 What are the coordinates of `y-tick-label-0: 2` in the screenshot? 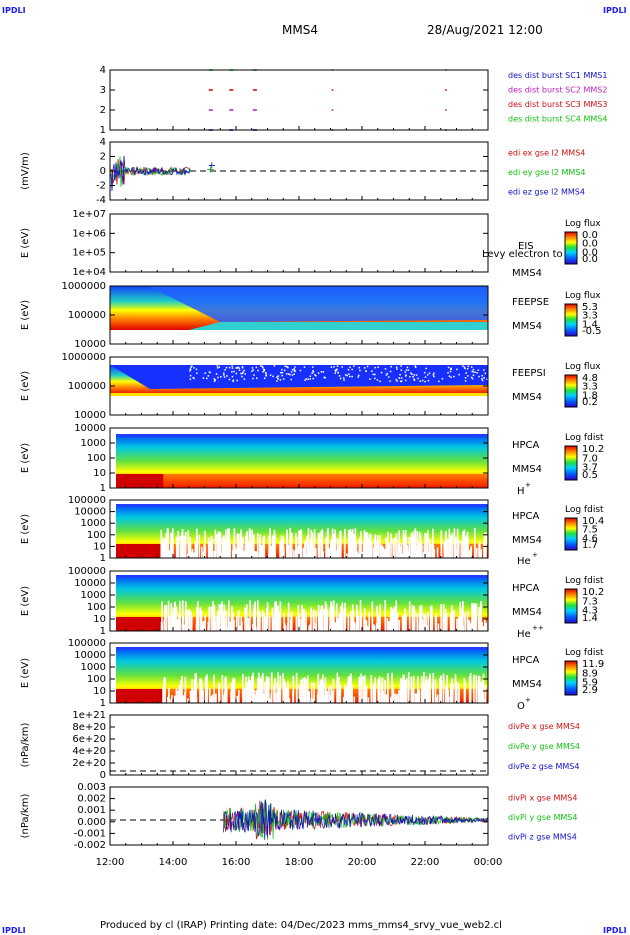 It's located at (103, 110).